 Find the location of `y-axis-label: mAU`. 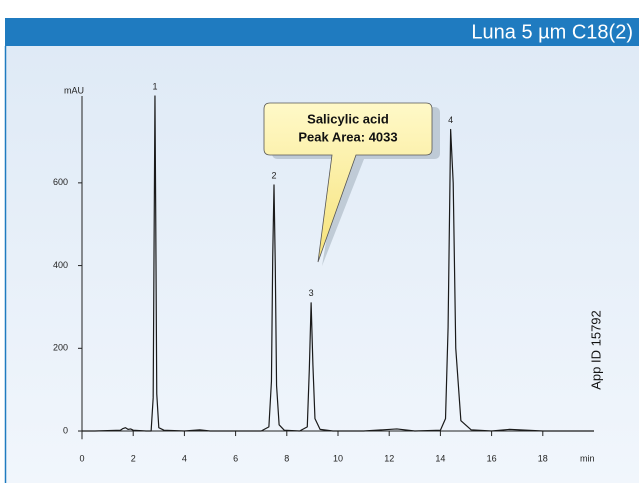

y-axis-label: mAU is located at coordinates (74, 90).